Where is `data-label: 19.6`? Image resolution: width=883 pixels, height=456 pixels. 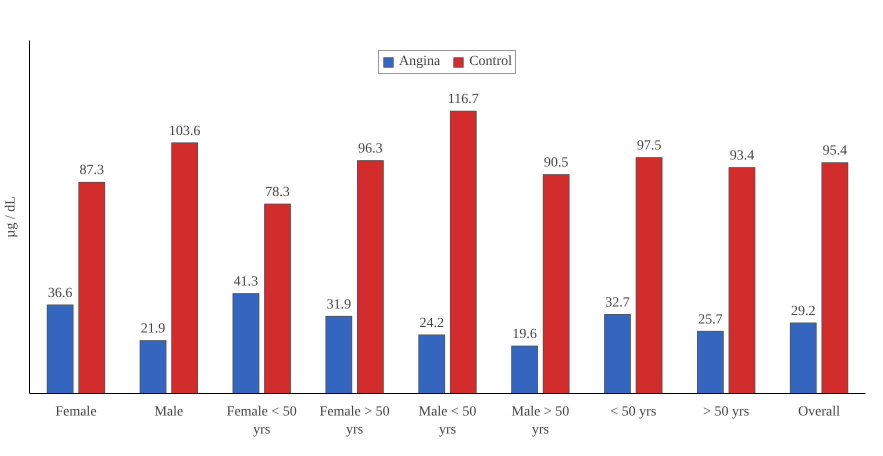 data-label: 19.6 is located at coordinates (524, 334).